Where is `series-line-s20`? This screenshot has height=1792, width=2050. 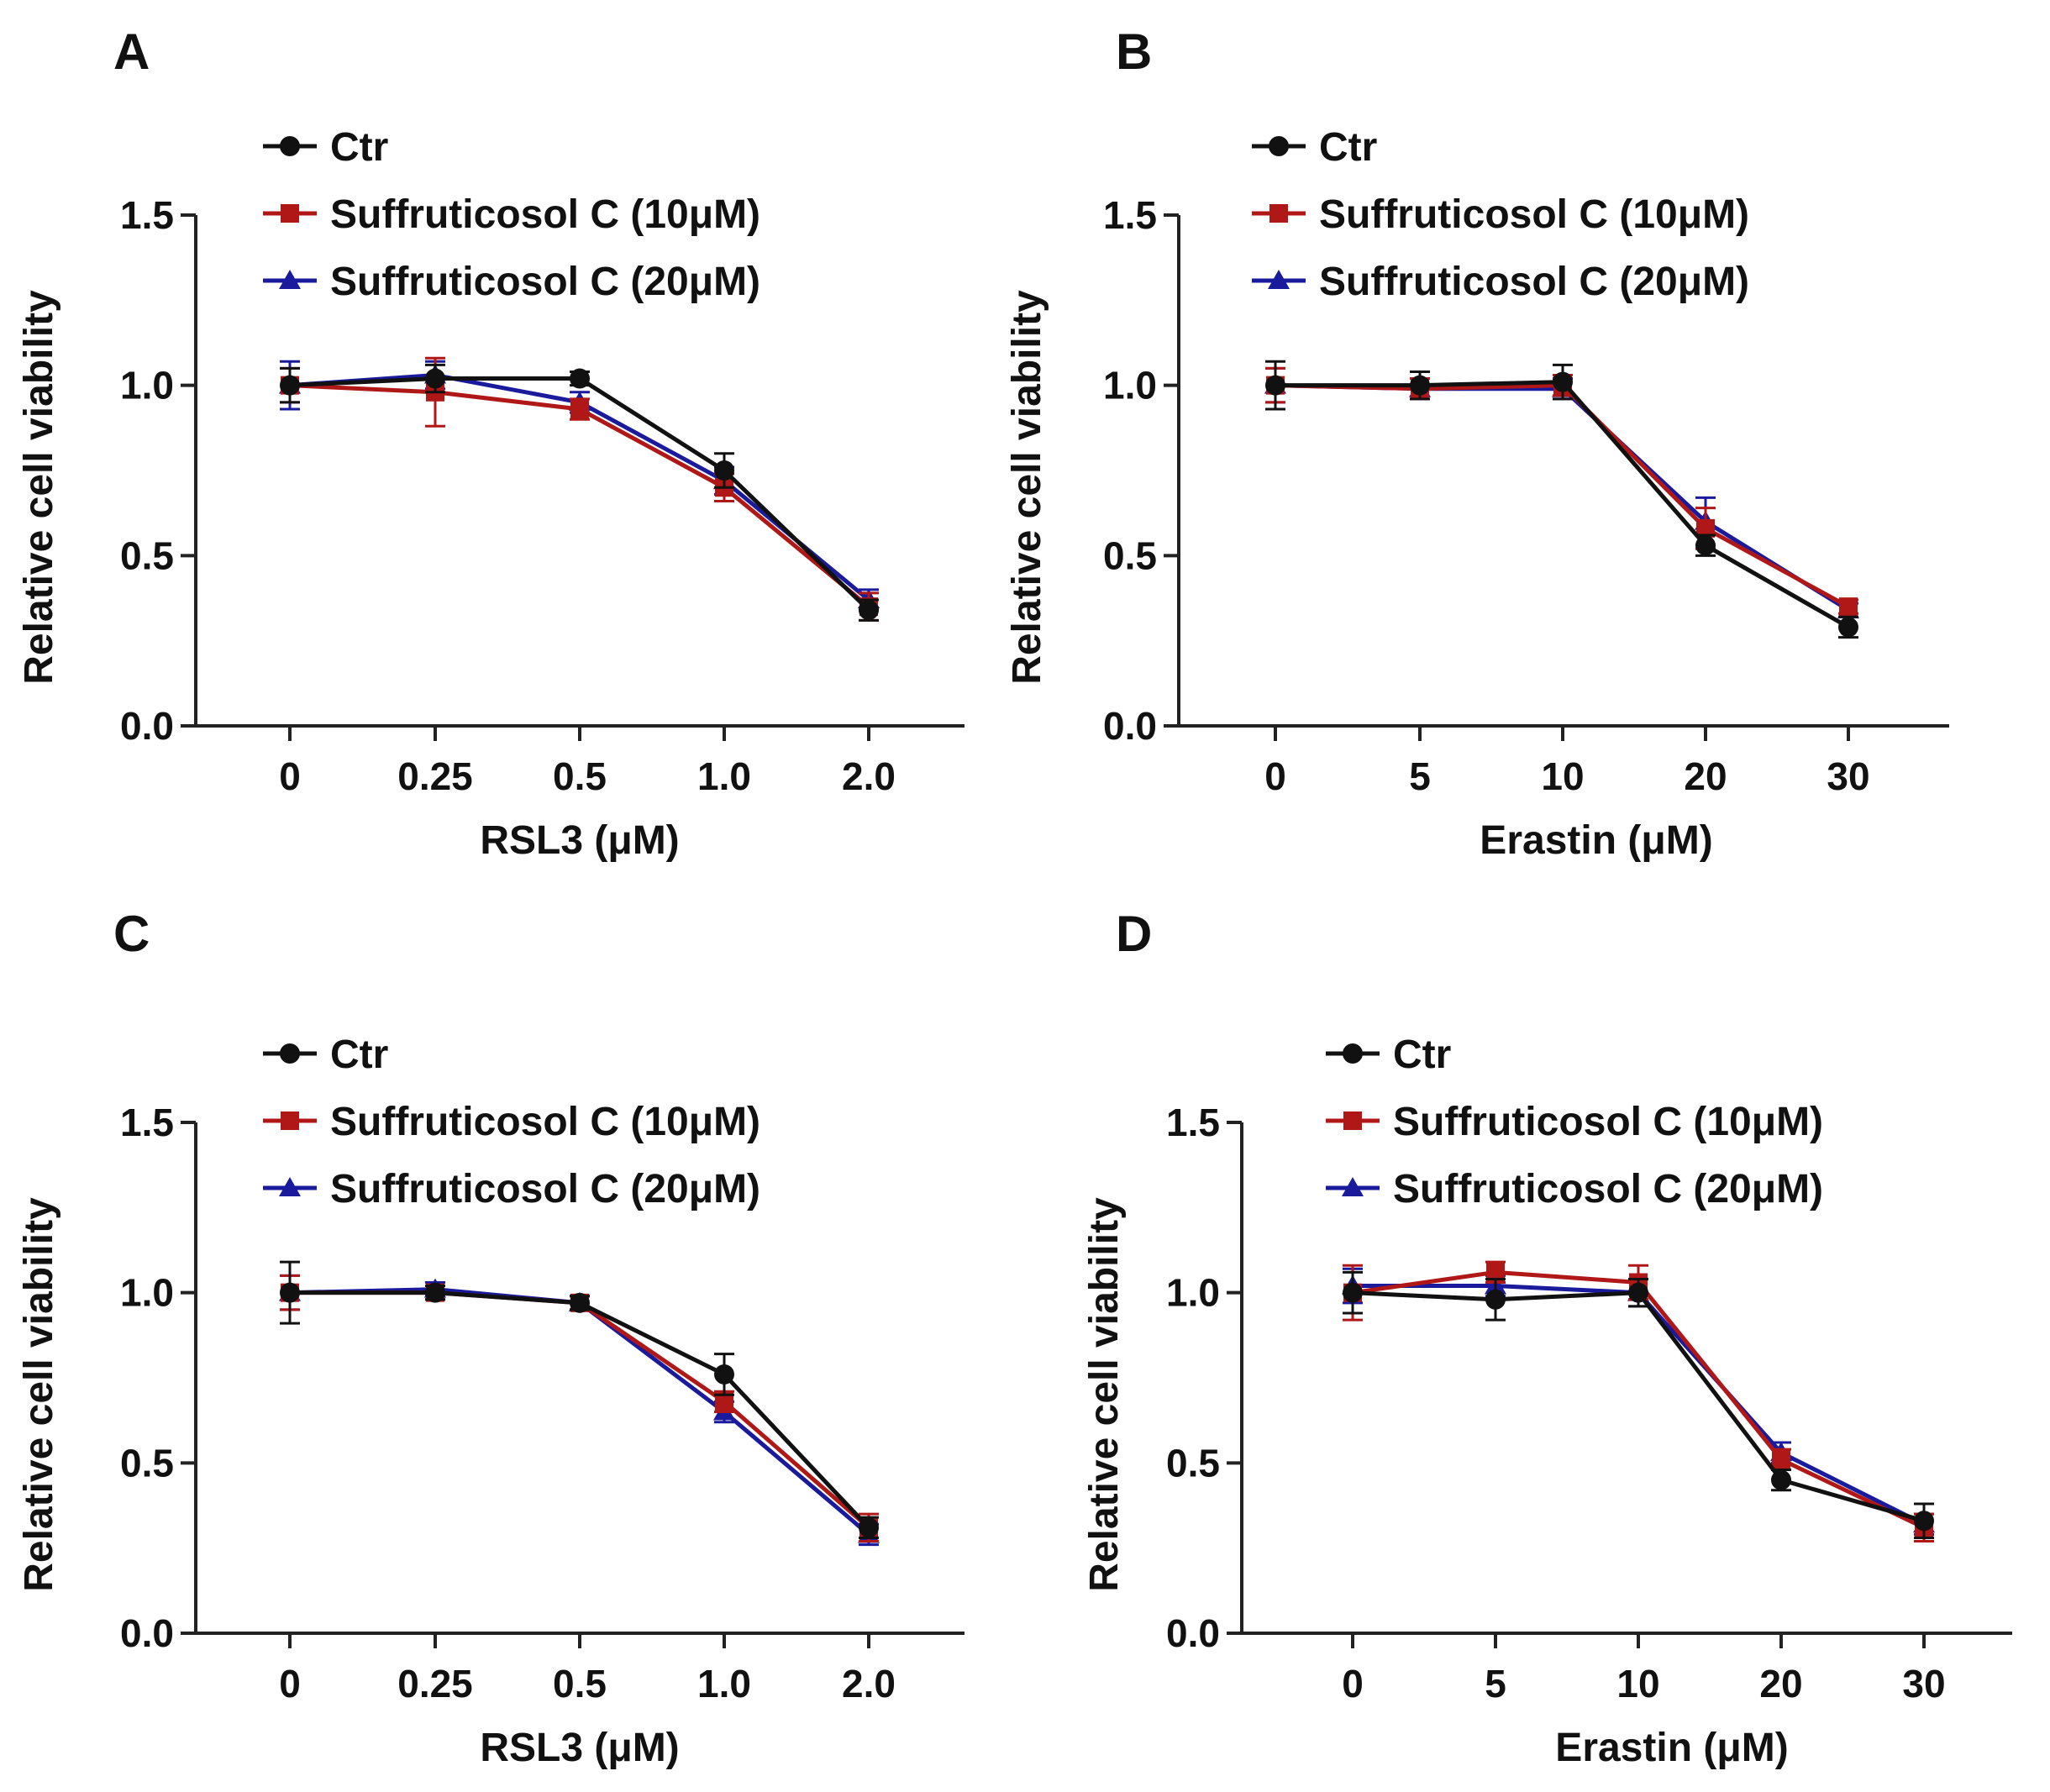
series-line-s20 is located at coordinates (579, 1412).